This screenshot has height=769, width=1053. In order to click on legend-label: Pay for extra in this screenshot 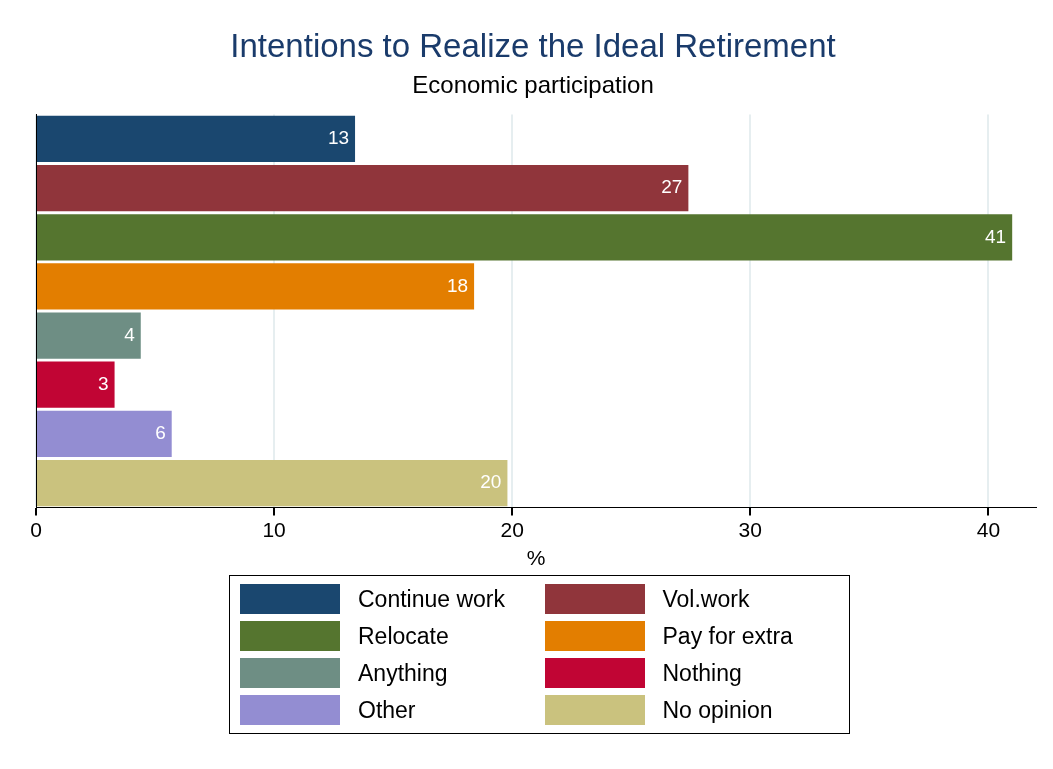, I will do `click(727, 636)`.